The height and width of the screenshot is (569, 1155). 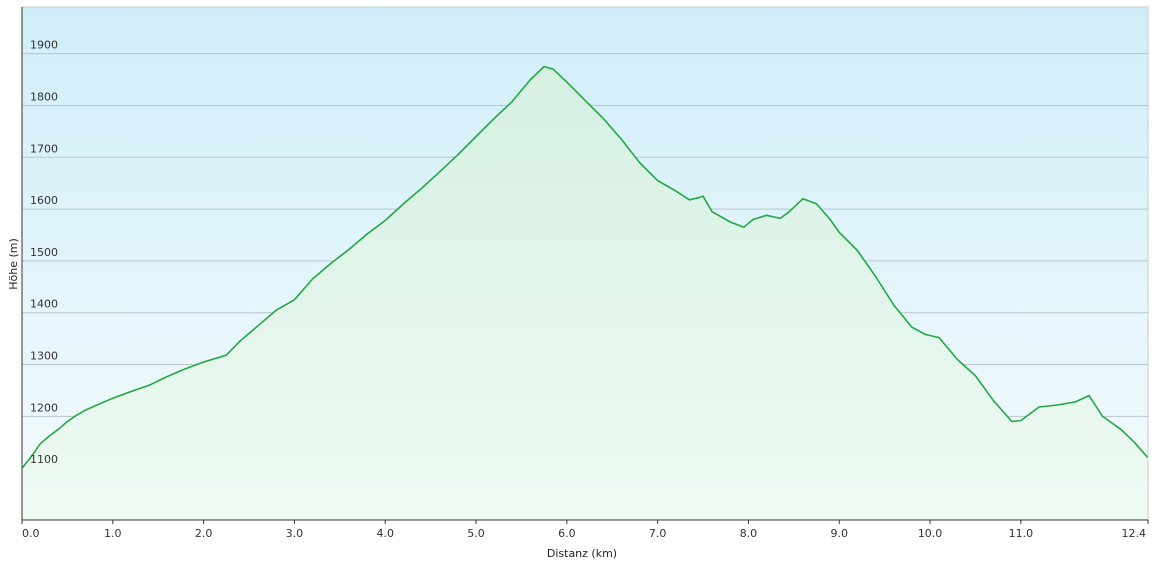 I want to click on x-tick-label: 12.4, so click(x=1134, y=533).